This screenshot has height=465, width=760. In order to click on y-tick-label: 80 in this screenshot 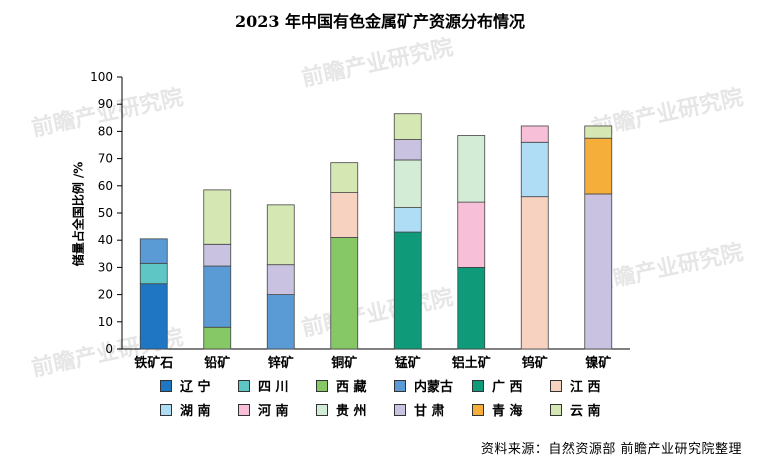, I will do `click(105, 131)`.